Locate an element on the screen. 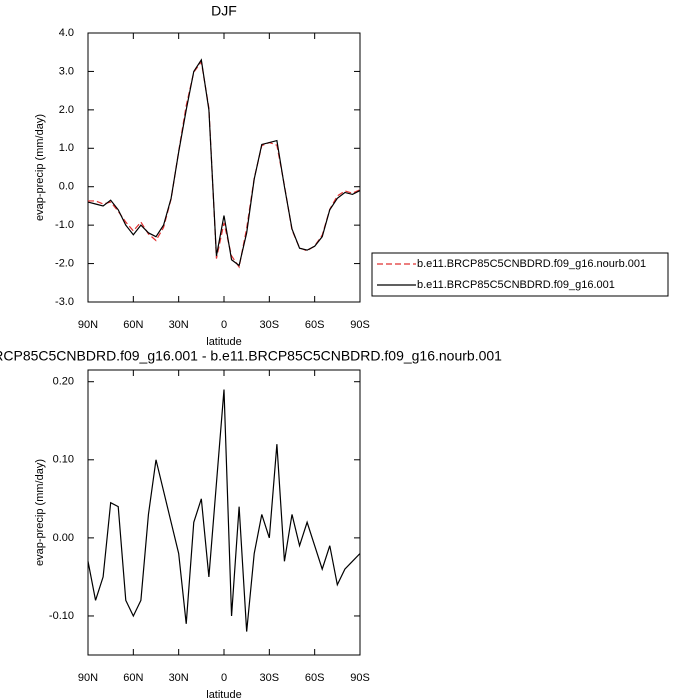  legend-label: b.e11.BRCP85C5CNBDRD.f09_g16.nourb.001 is located at coordinates (531, 264).